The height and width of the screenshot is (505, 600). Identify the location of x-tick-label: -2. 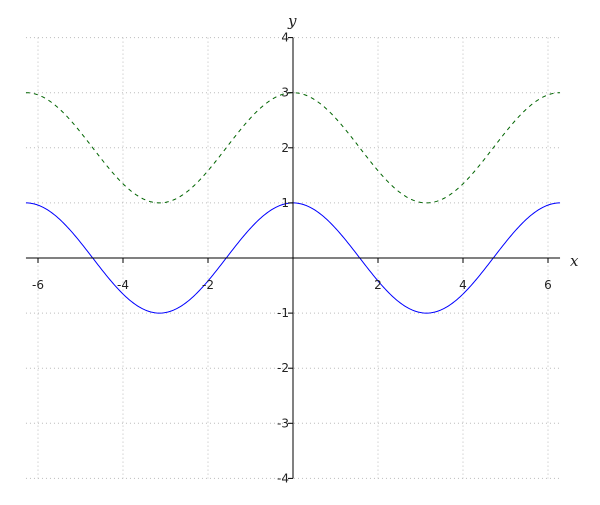
(208, 285).